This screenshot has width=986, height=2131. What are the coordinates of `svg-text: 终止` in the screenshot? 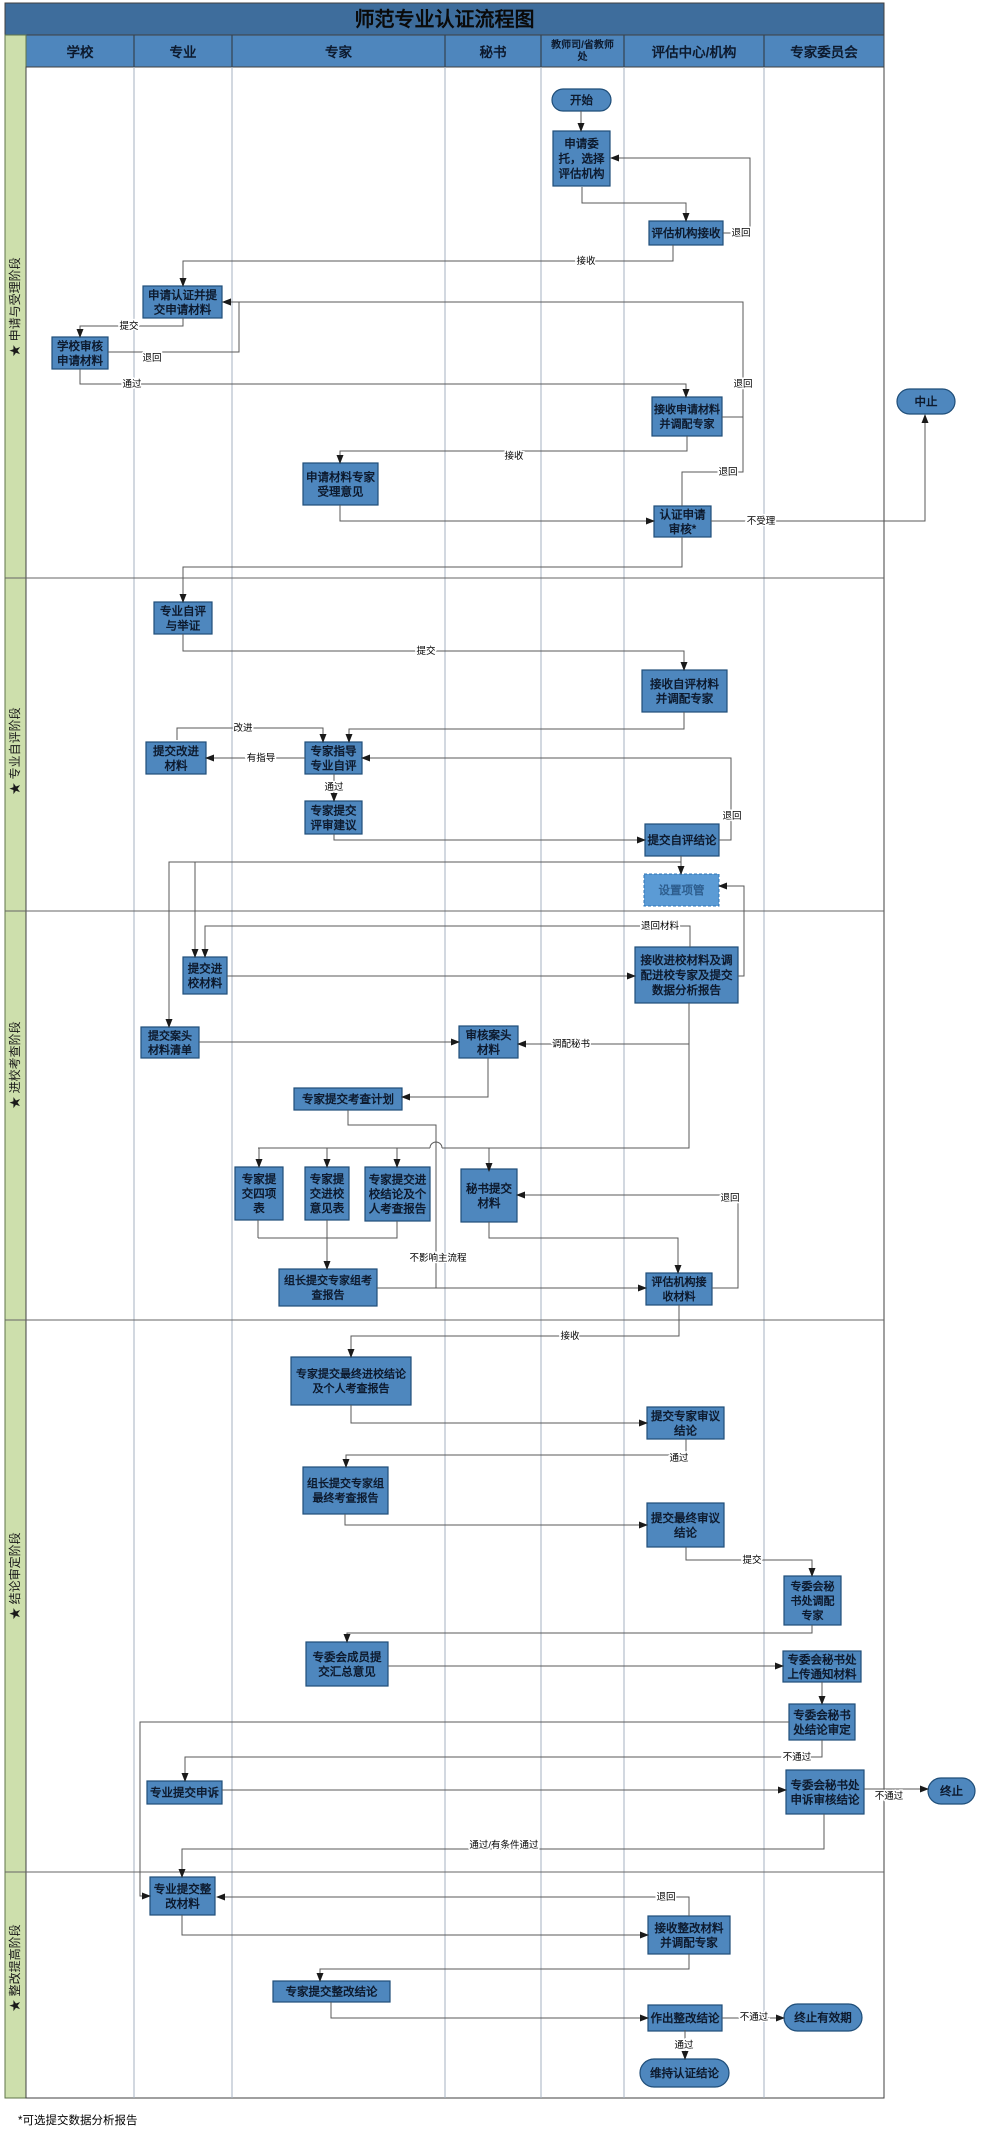 It's located at (951, 1791).